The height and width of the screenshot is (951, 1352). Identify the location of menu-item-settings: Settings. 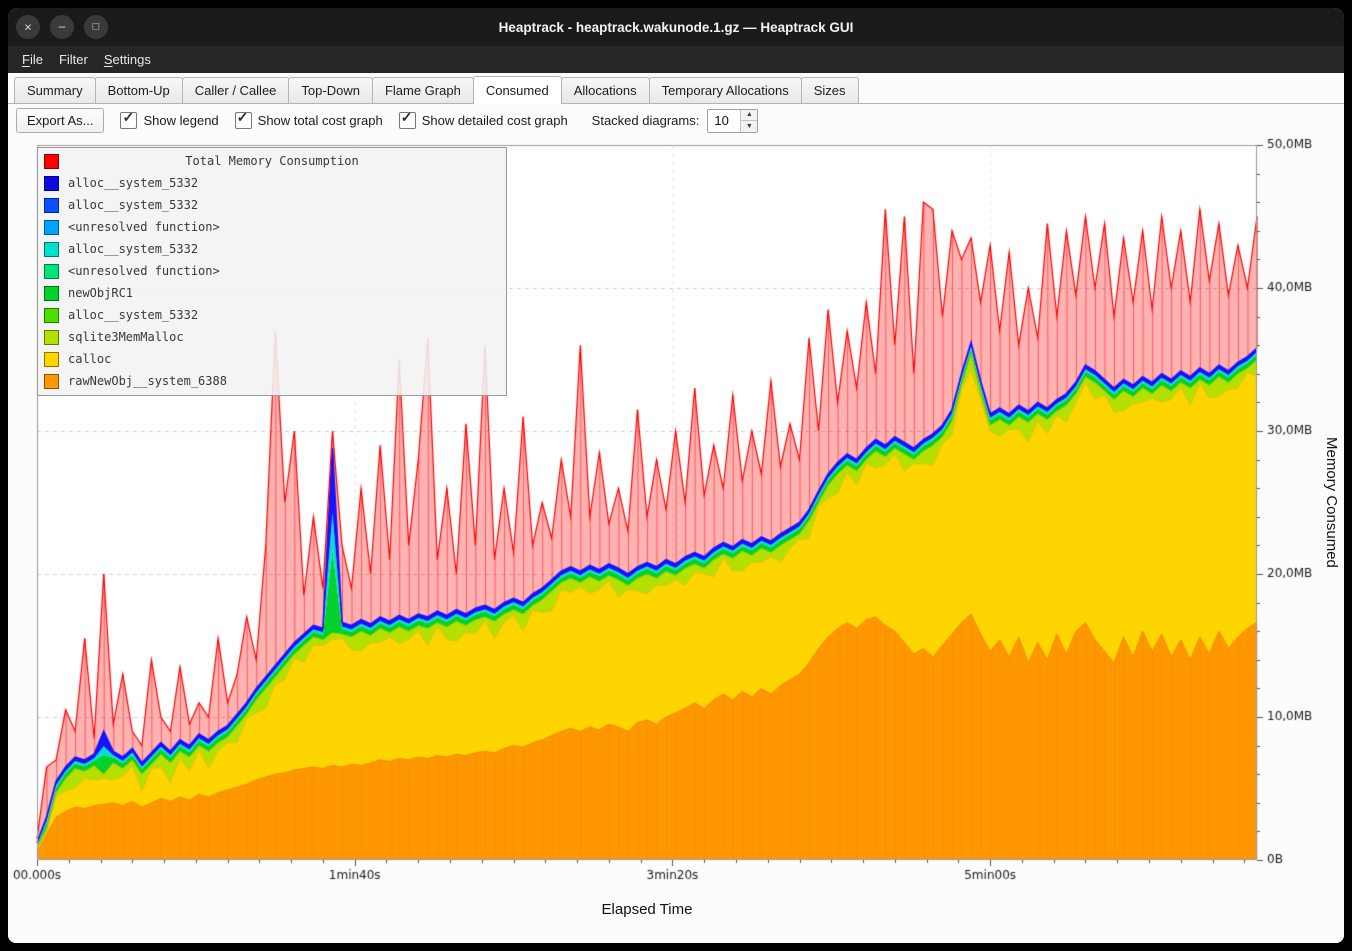
(127, 59).